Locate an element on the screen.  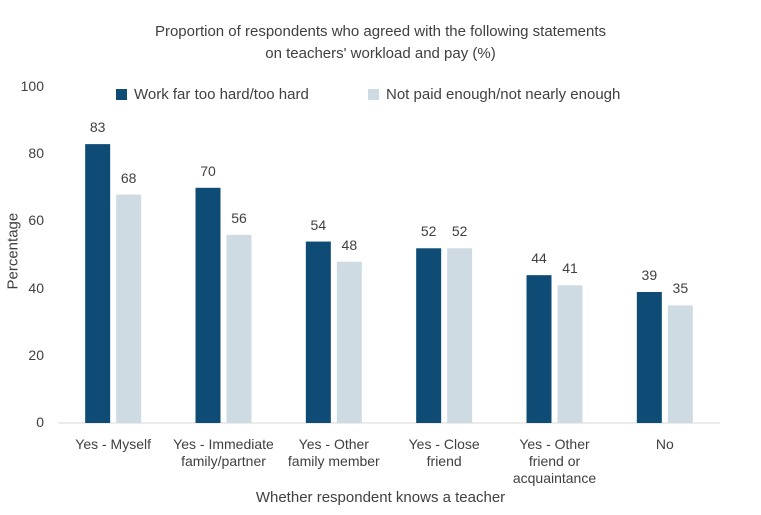
x-tick-label: Yes - Close friend is located at coordinates (444, 453).